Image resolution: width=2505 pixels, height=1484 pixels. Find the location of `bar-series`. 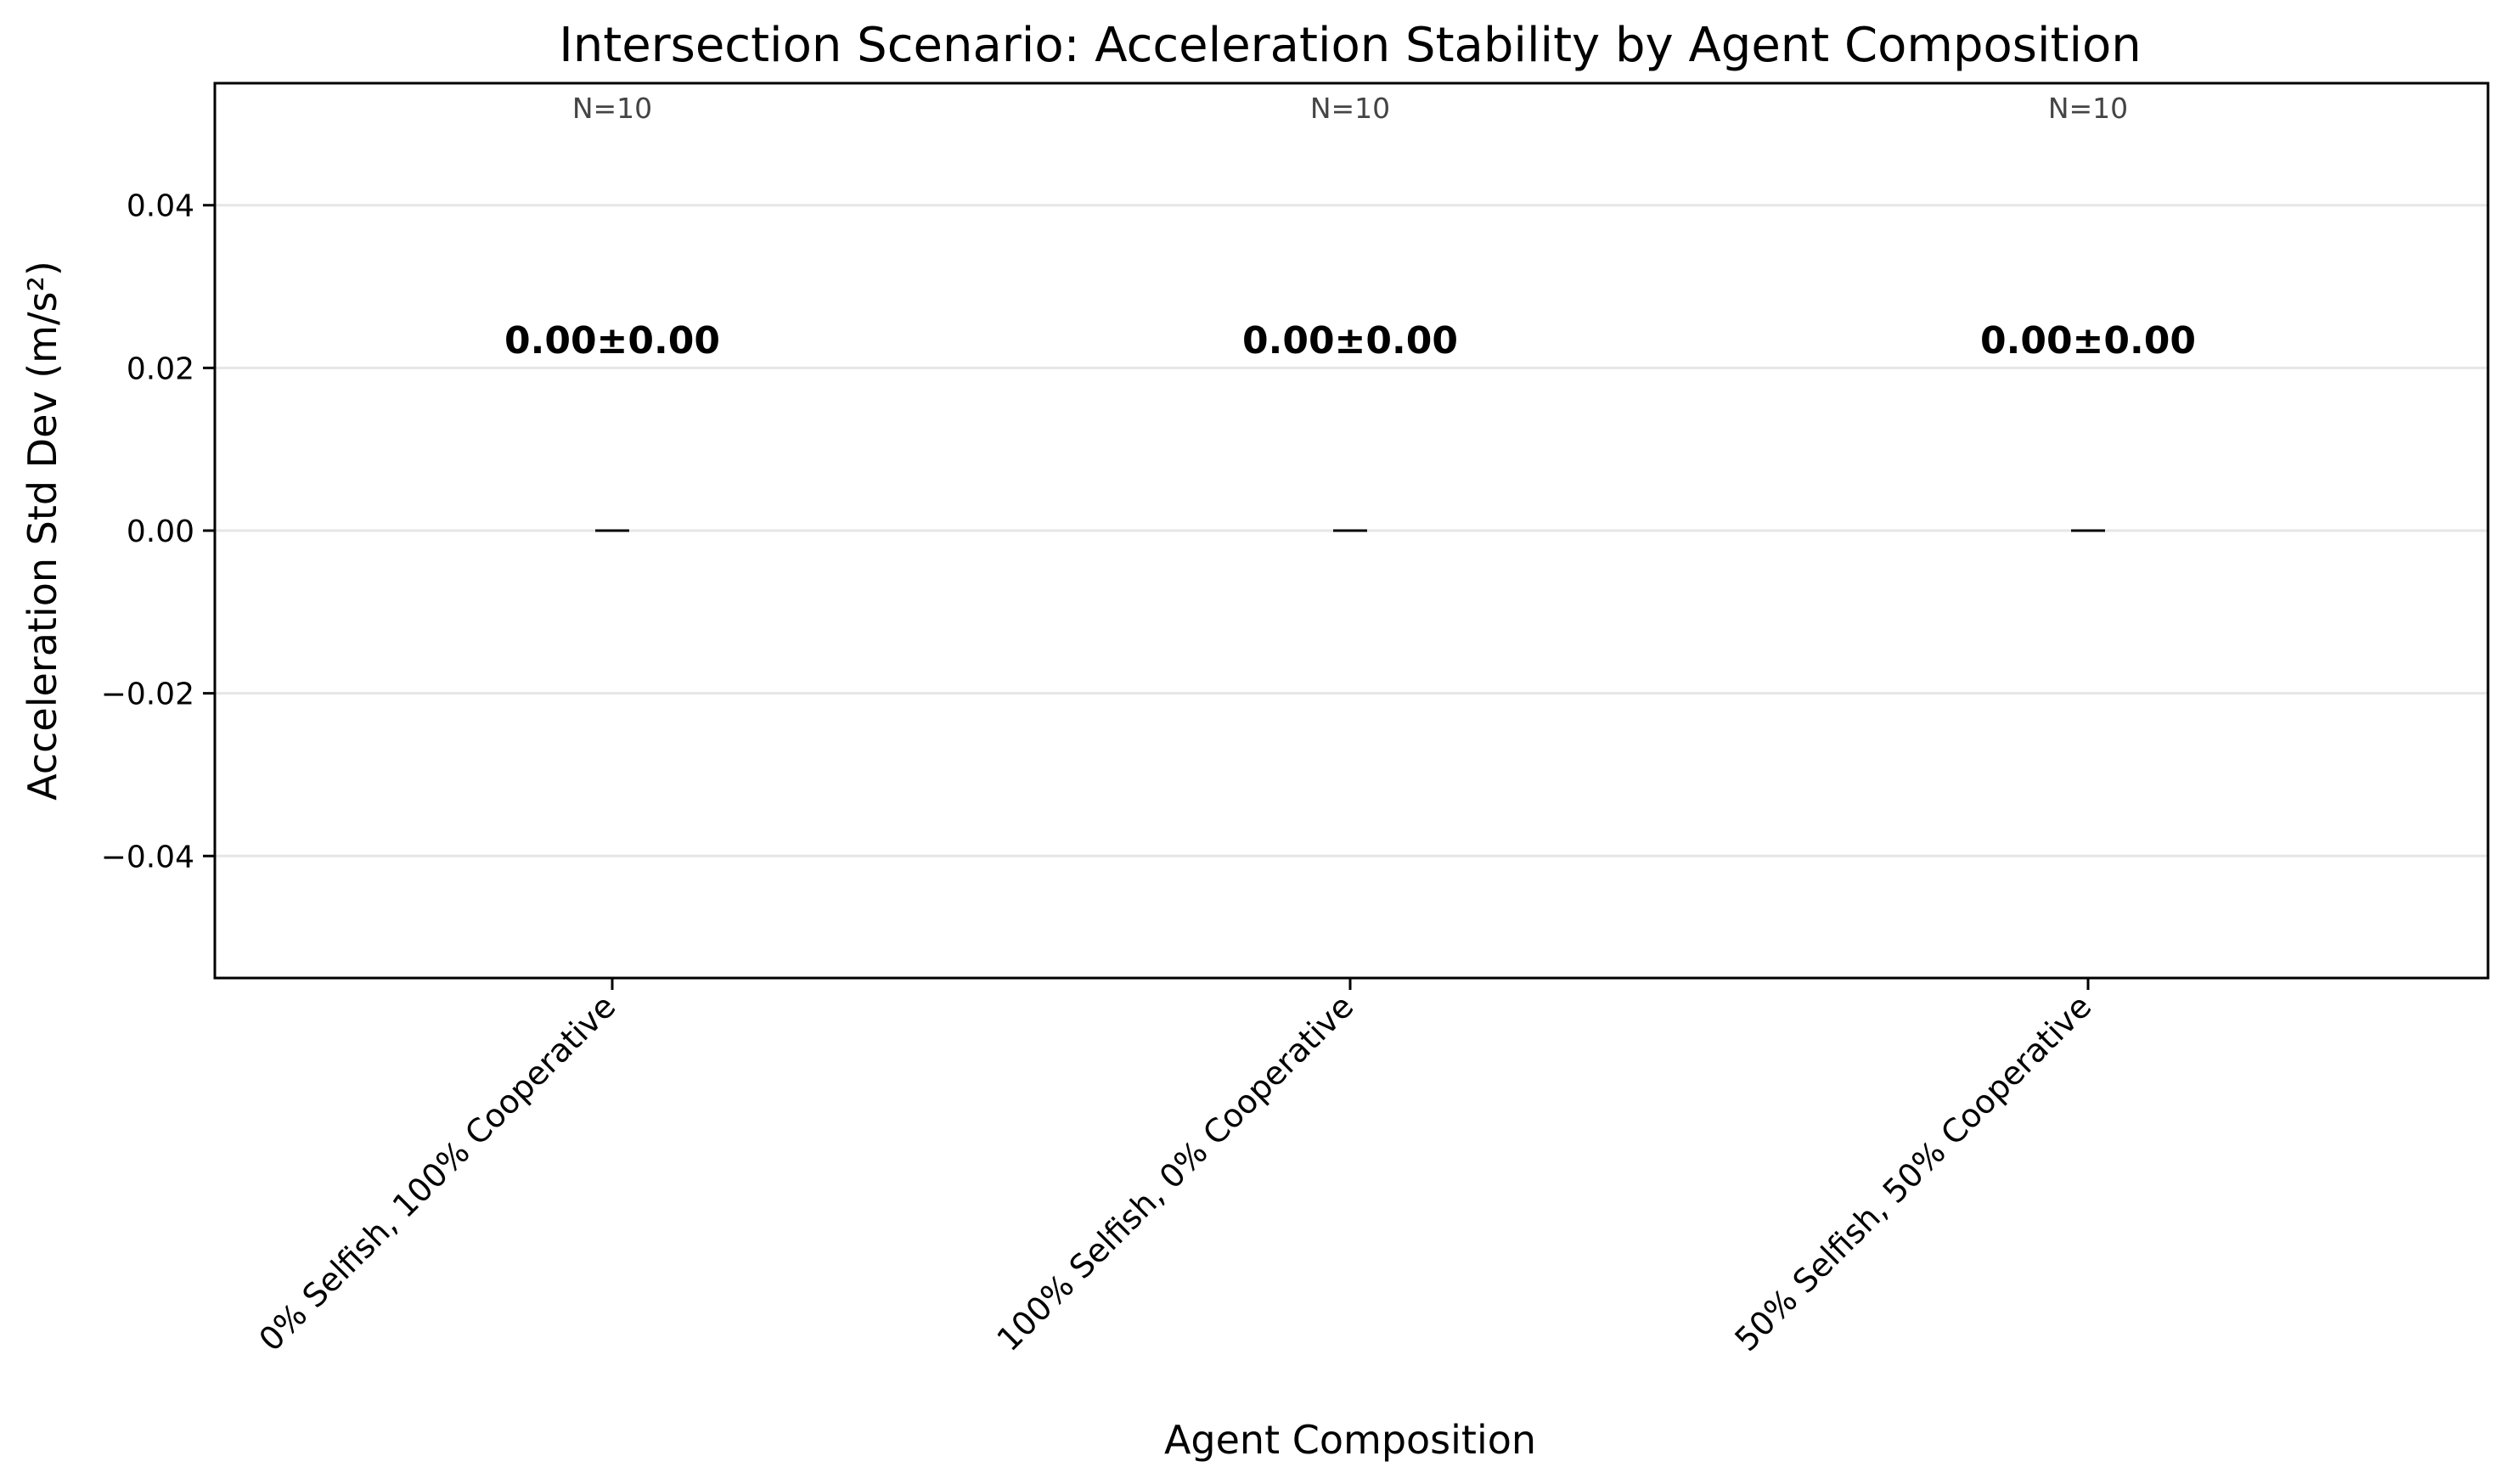

bar-series is located at coordinates (1350, 530).